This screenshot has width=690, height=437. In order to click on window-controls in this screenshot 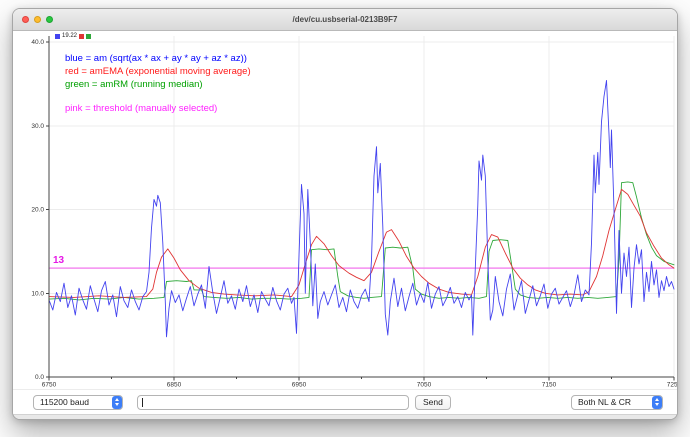, I will do `click(37, 19)`.